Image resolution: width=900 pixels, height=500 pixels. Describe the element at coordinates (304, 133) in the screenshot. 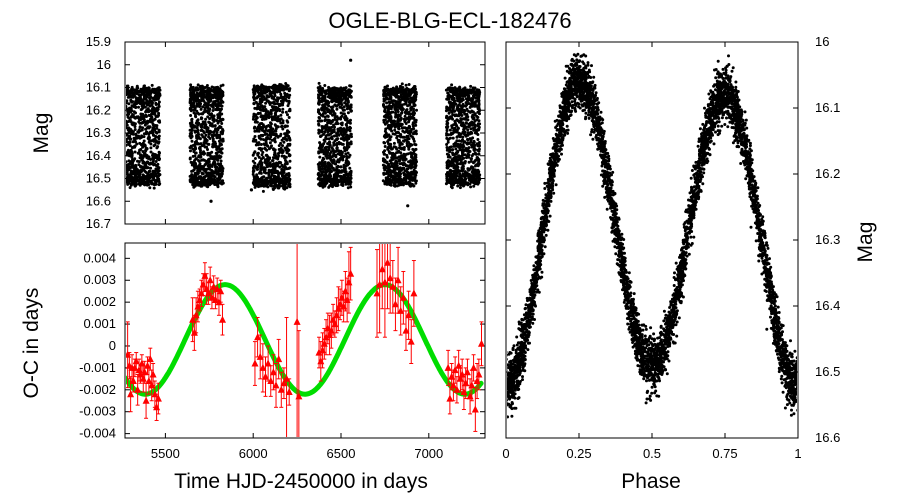

I see `lightcurve-points` at that location.